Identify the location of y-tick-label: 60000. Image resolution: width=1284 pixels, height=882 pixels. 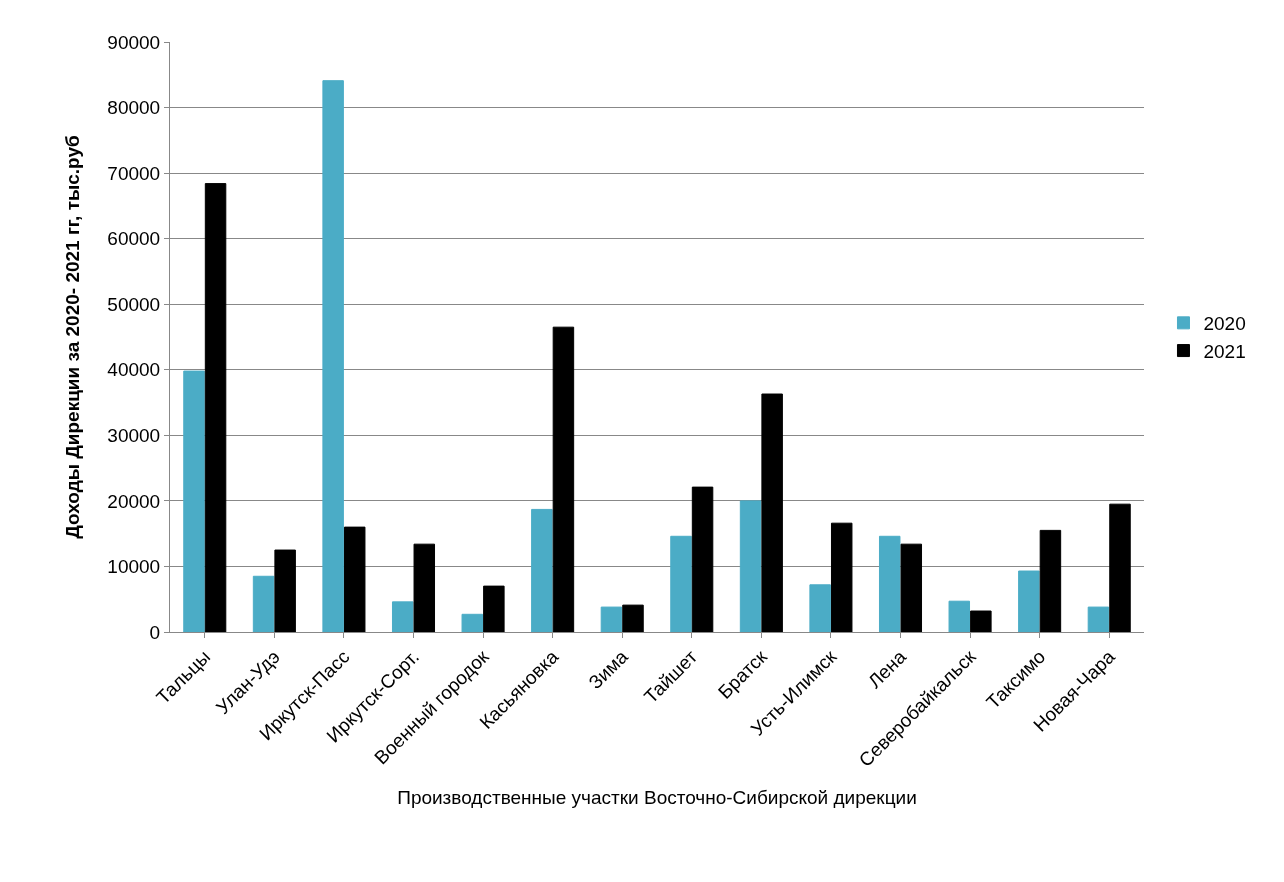
(134, 239).